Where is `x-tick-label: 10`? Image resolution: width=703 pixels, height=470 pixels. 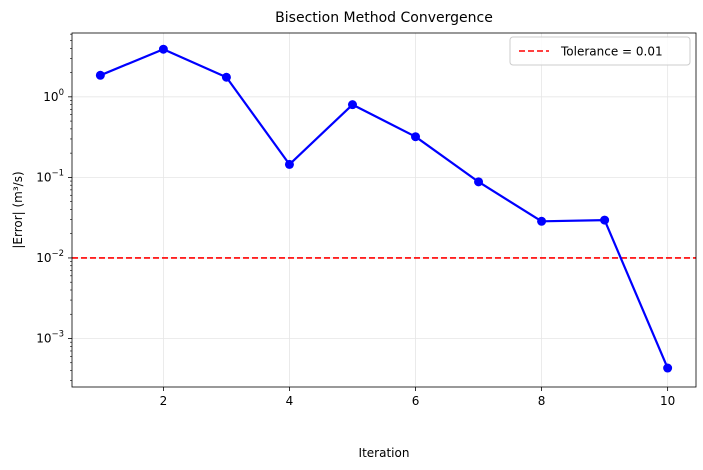 x-tick-label: 10 is located at coordinates (667, 401).